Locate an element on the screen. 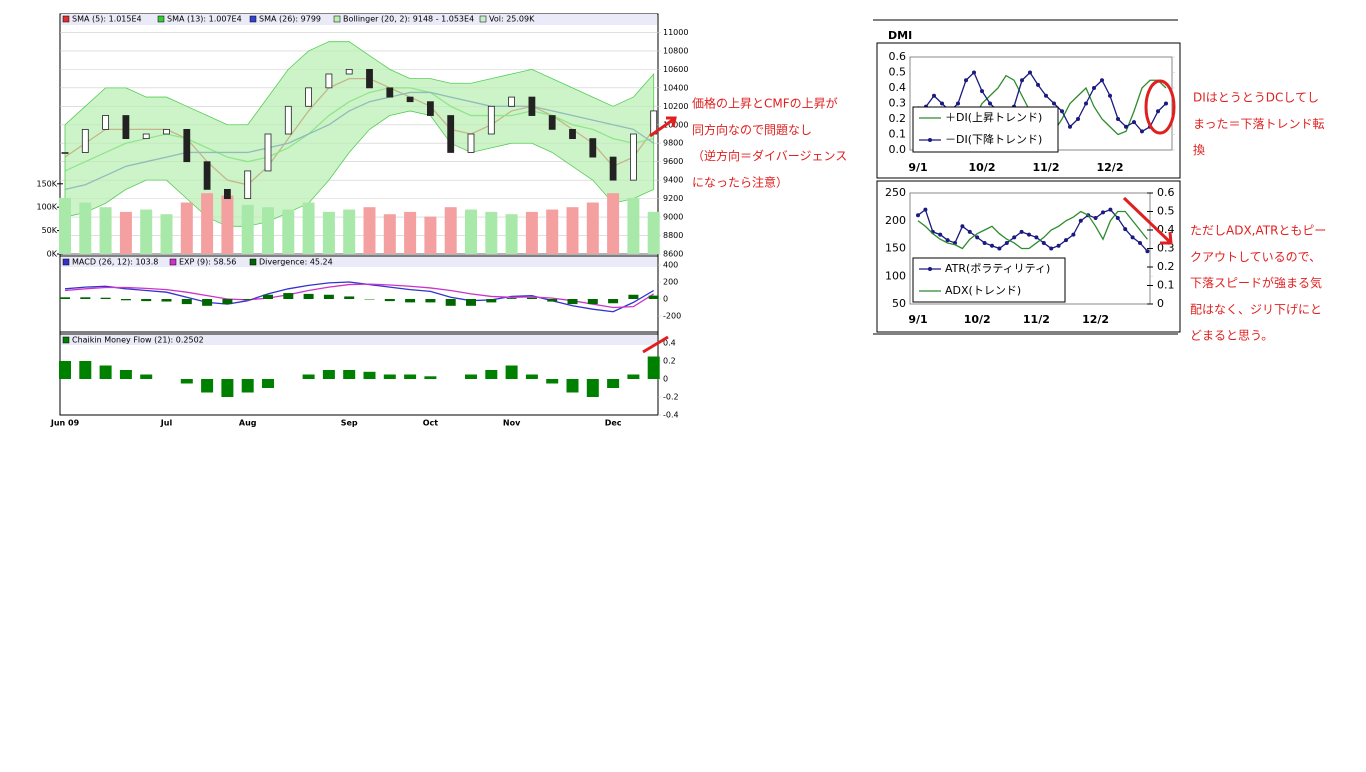 The width and height of the screenshot is (1366, 772). y2-tick-label: 0.2 is located at coordinates (1166, 266).